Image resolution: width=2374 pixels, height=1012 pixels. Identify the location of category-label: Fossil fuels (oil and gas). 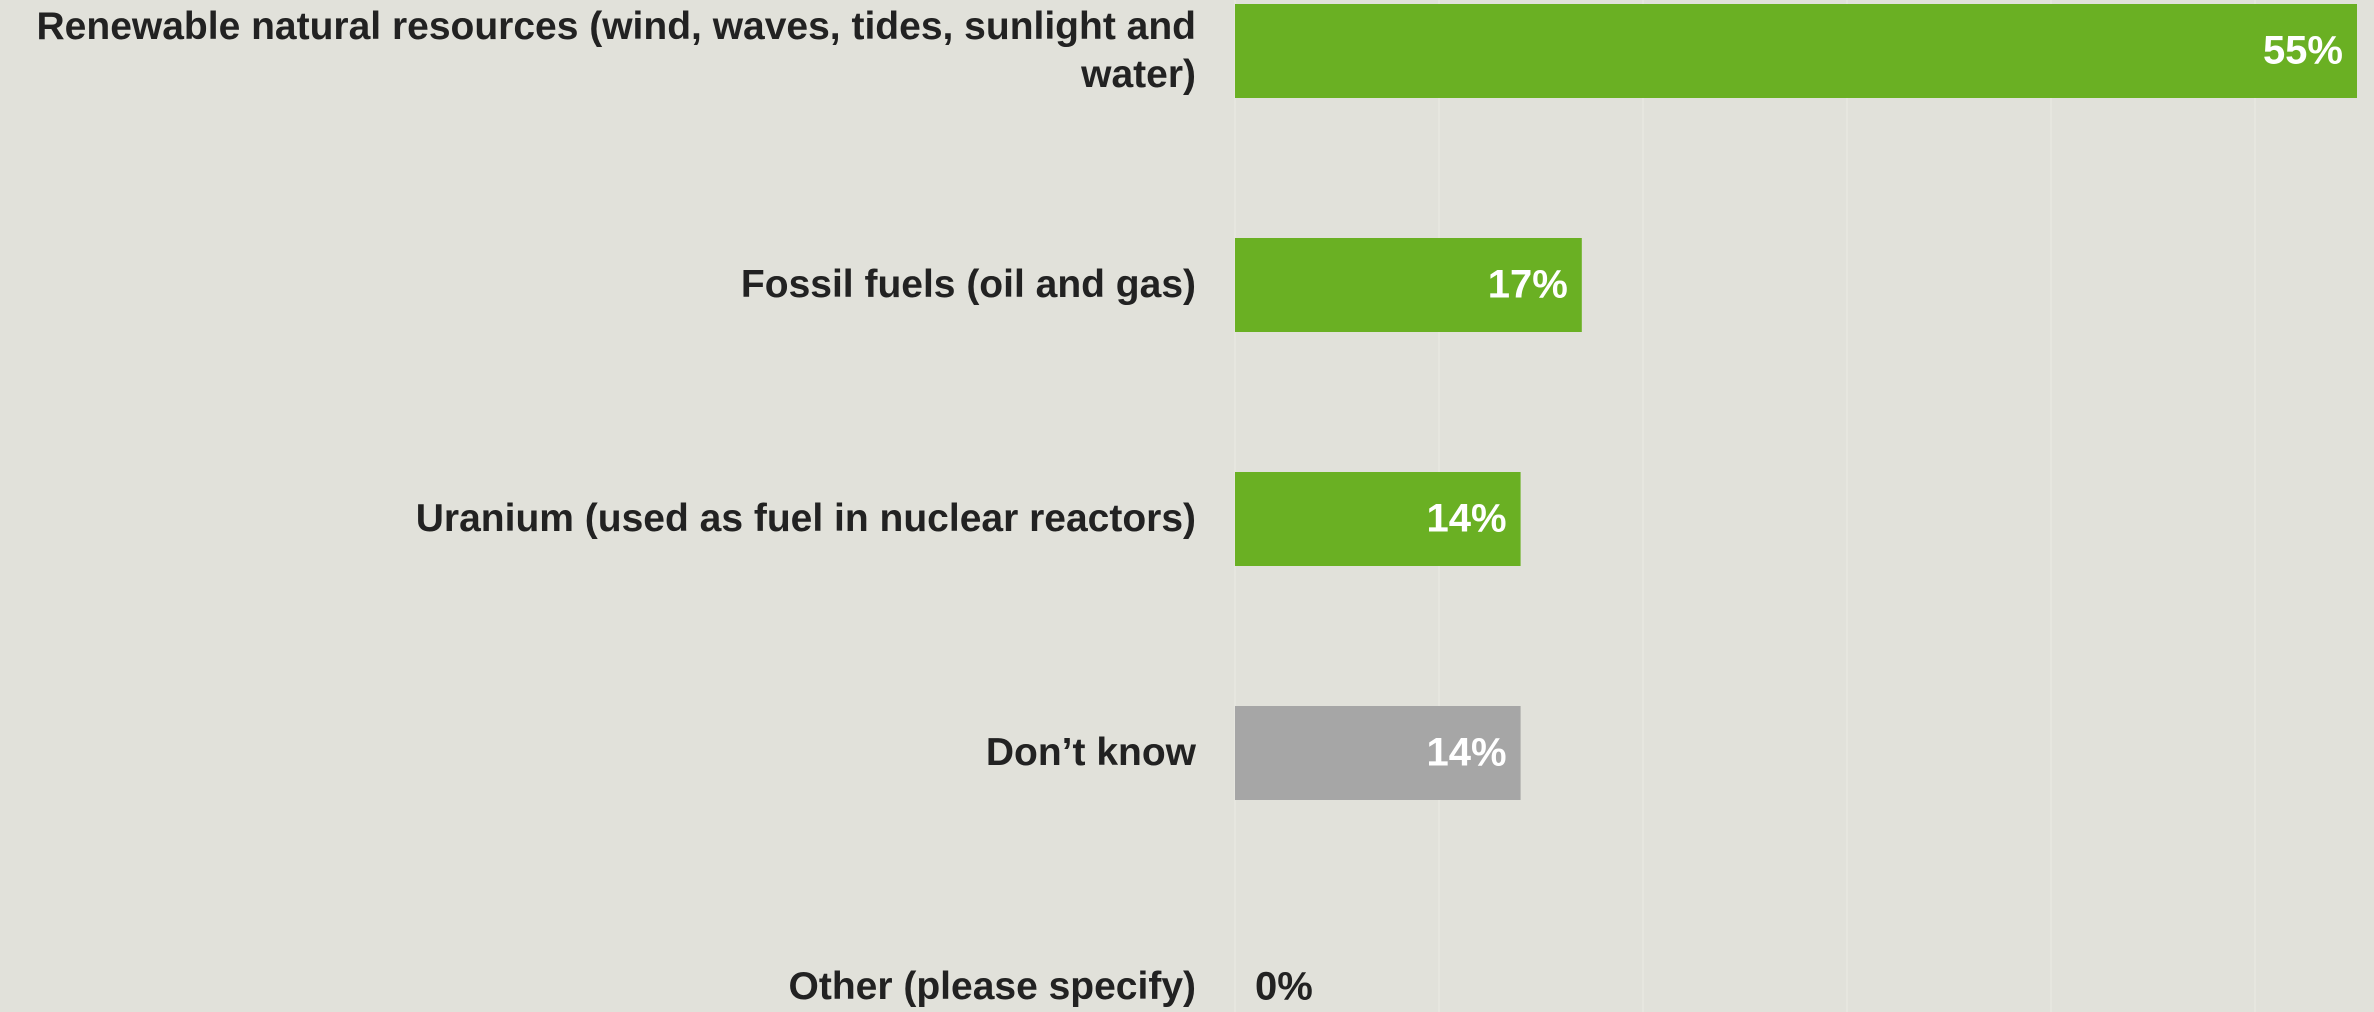
(968, 284).